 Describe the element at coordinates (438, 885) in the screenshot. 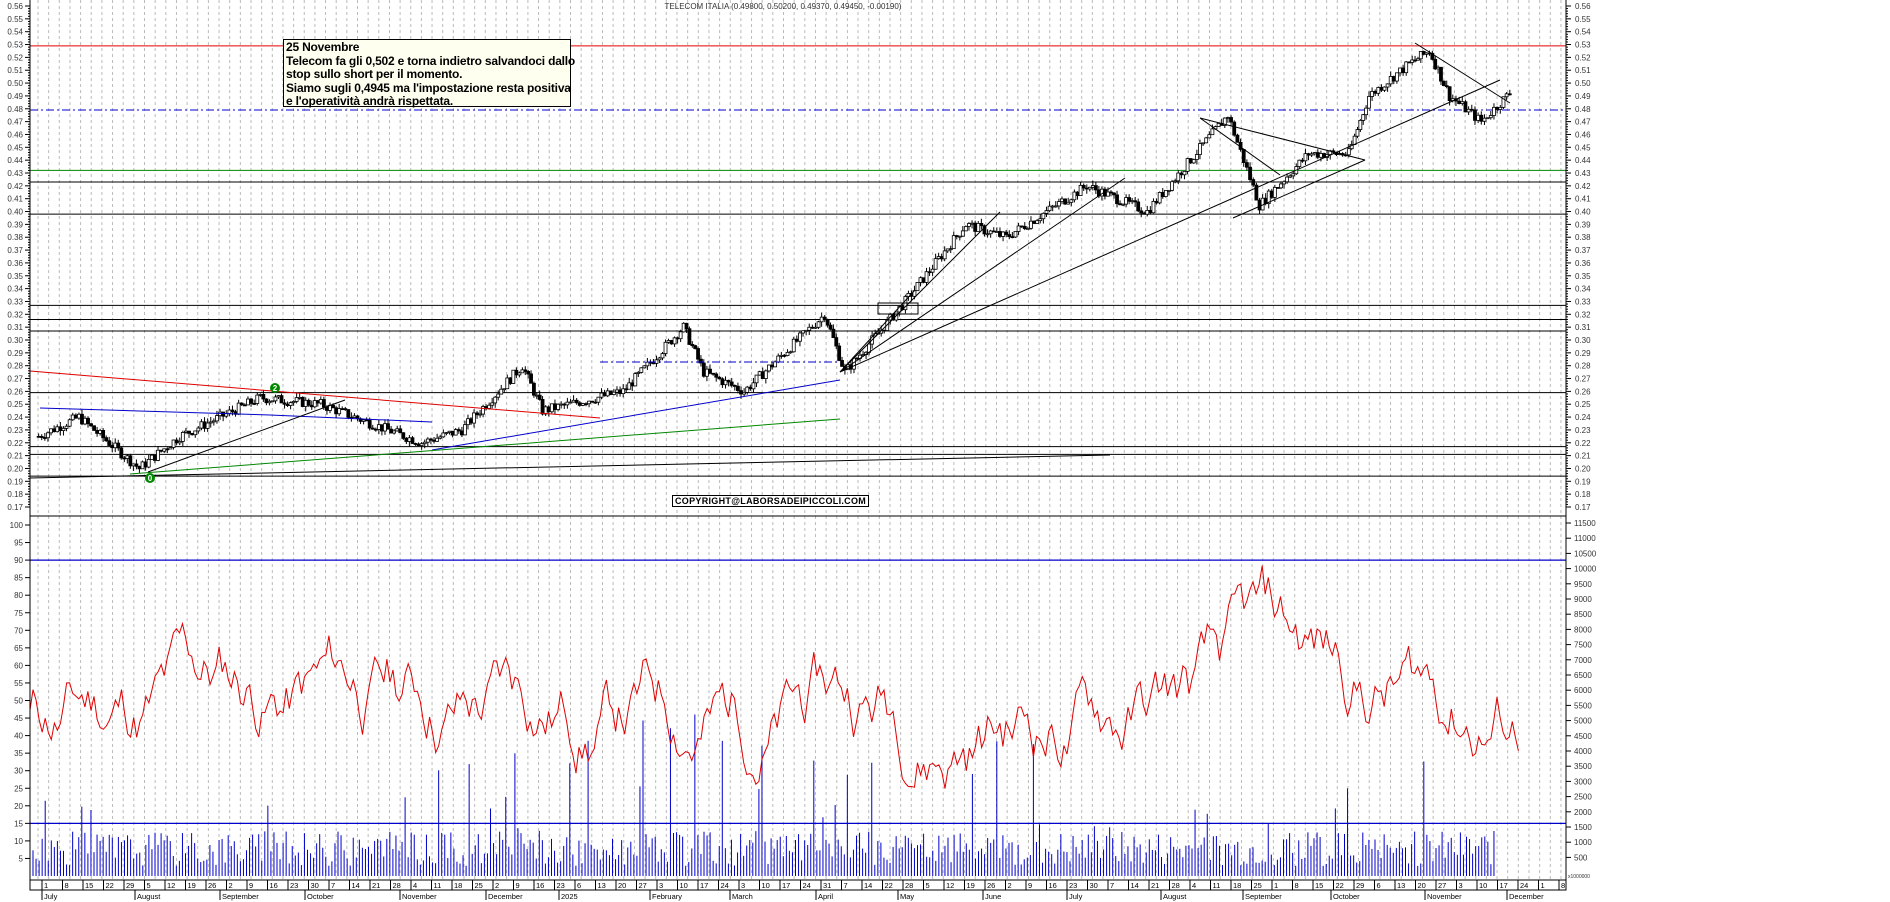

I see `svg-text: 11` at that location.